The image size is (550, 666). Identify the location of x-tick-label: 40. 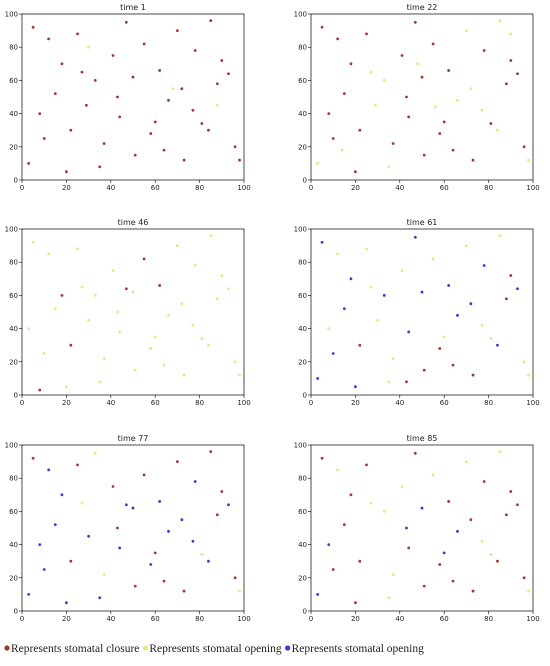
(110, 403).